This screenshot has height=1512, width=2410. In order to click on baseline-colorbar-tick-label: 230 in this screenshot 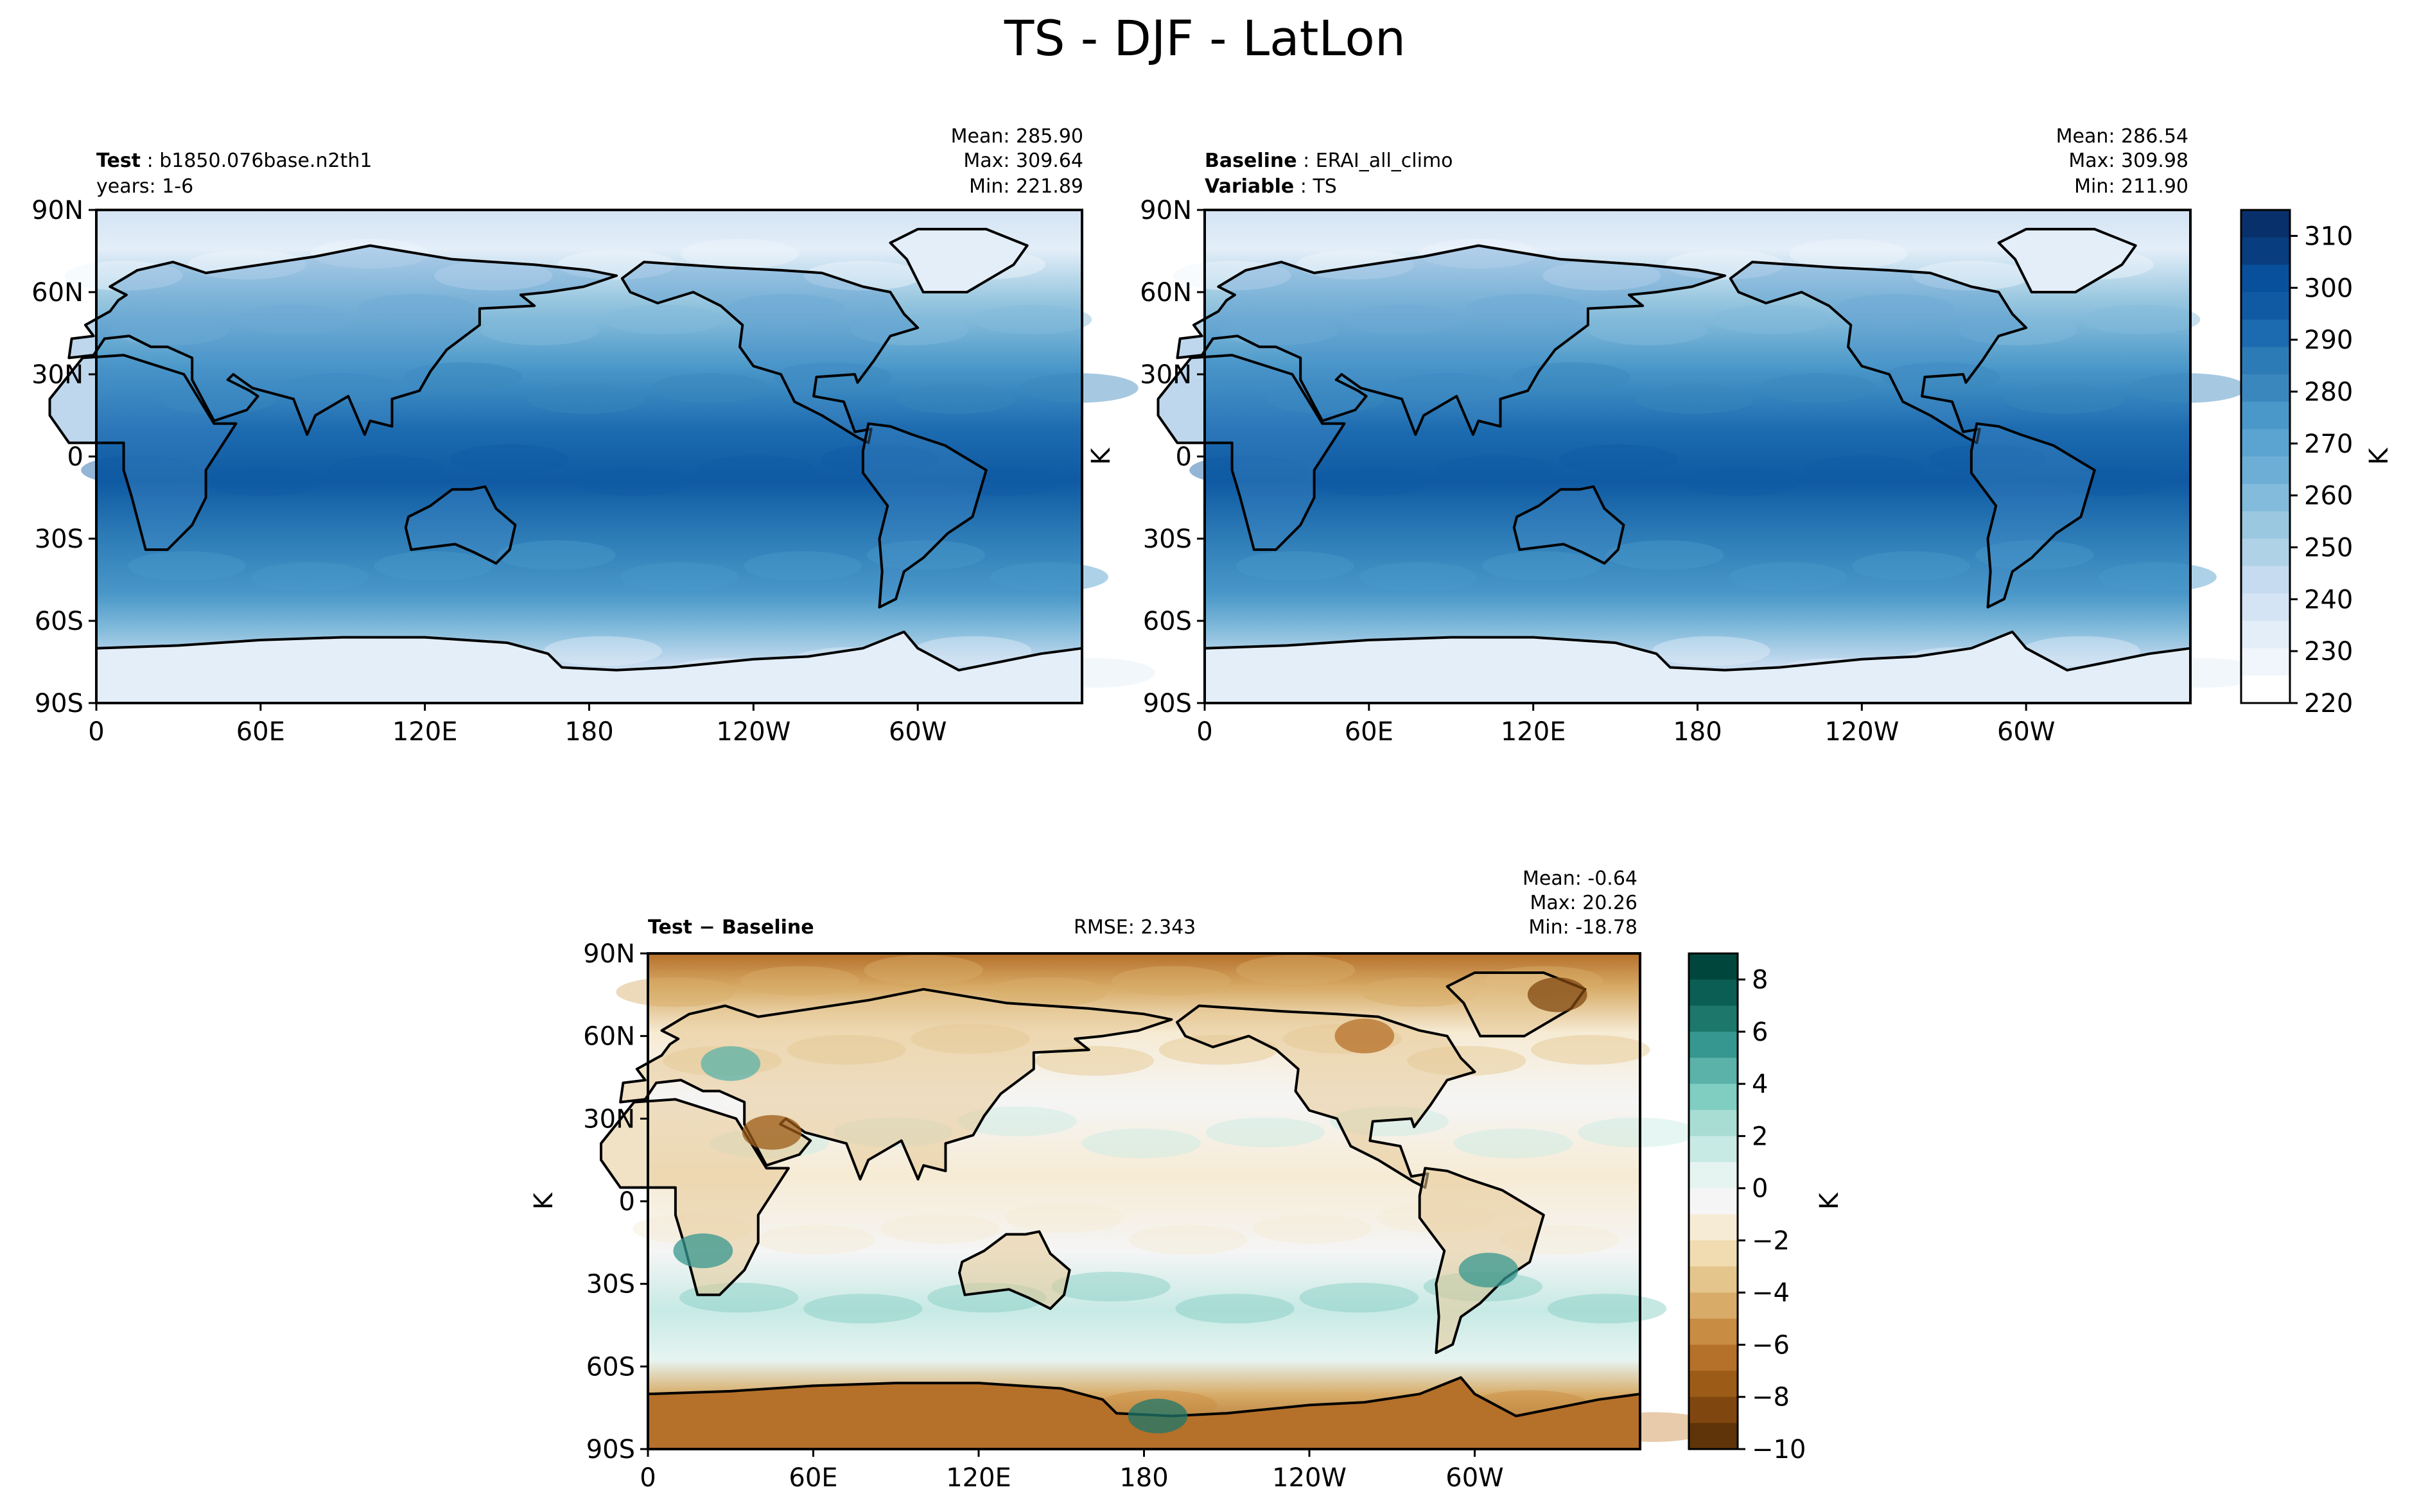, I will do `click(2329, 651)`.